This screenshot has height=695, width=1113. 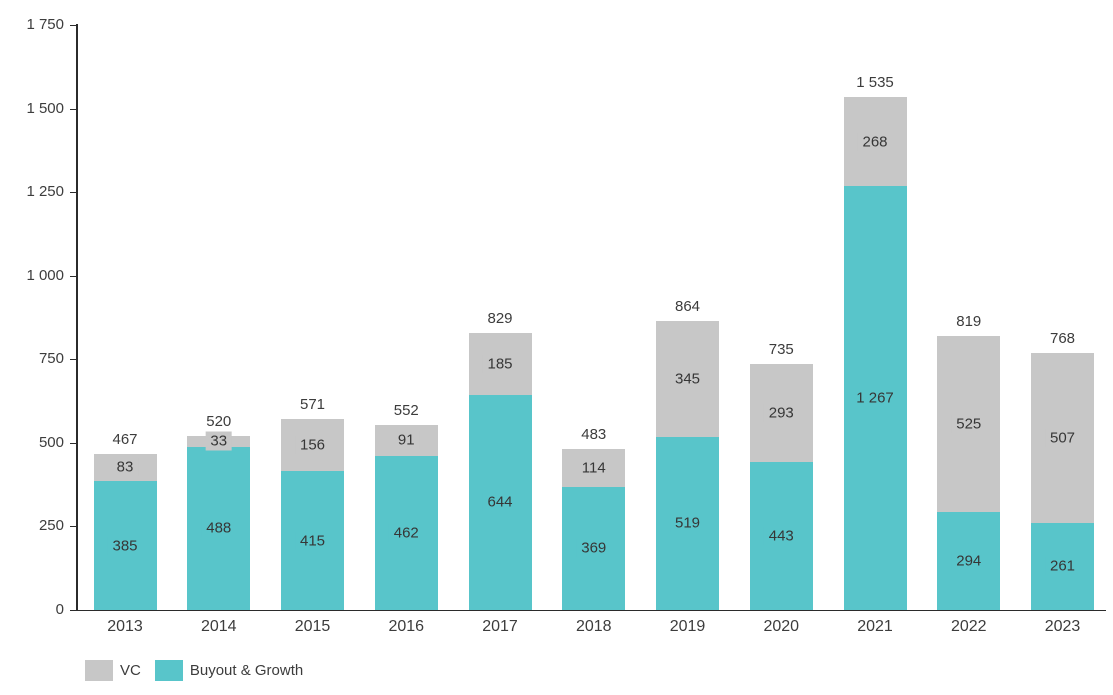 I want to click on x-axis-label: 2015, so click(x=312, y=626).